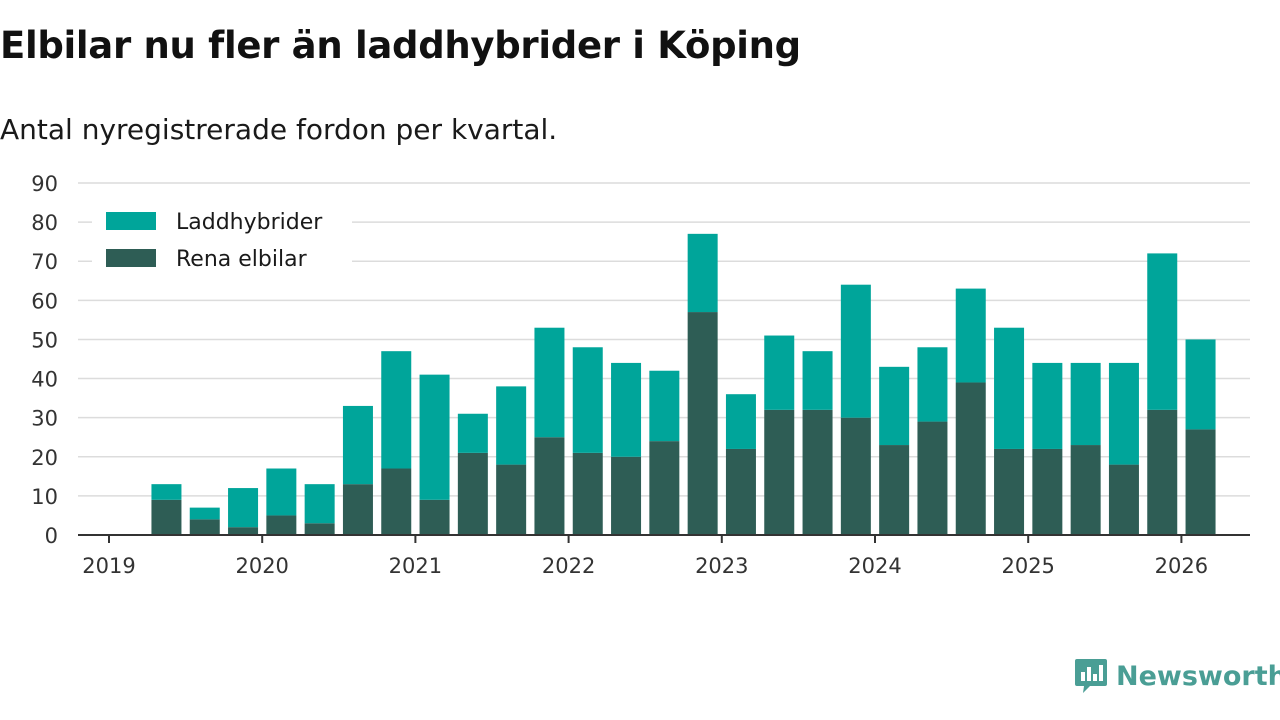 This screenshot has height=720, width=1280. What do you see at coordinates (44, 301) in the screenshot?
I see `y-tick-label: 60` at bounding box center [44, 301].